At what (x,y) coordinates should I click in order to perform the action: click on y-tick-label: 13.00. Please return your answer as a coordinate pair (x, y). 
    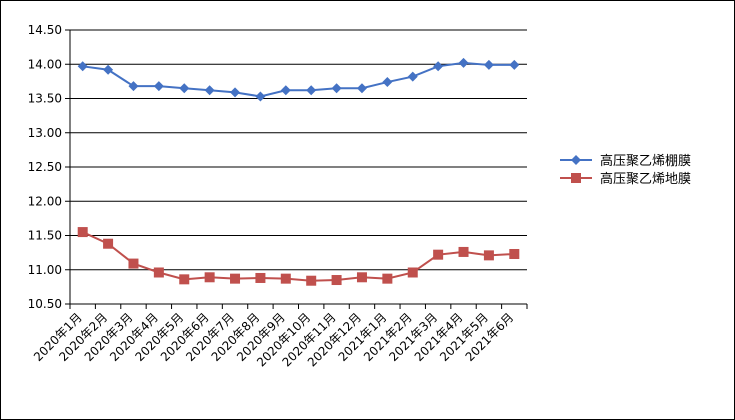
    Looking at the image, I should click on (45, 133).